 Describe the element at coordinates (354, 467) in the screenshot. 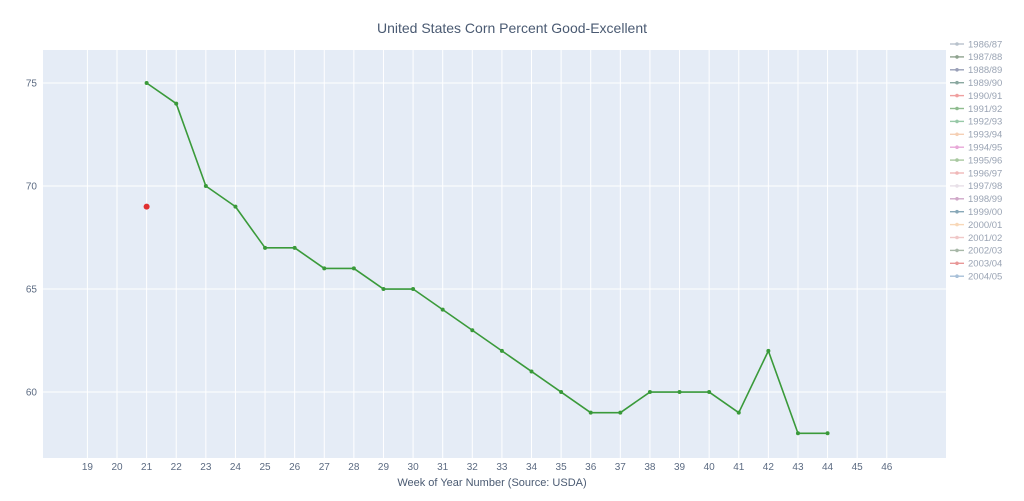

I see `x-tick-label: 28` at that location.